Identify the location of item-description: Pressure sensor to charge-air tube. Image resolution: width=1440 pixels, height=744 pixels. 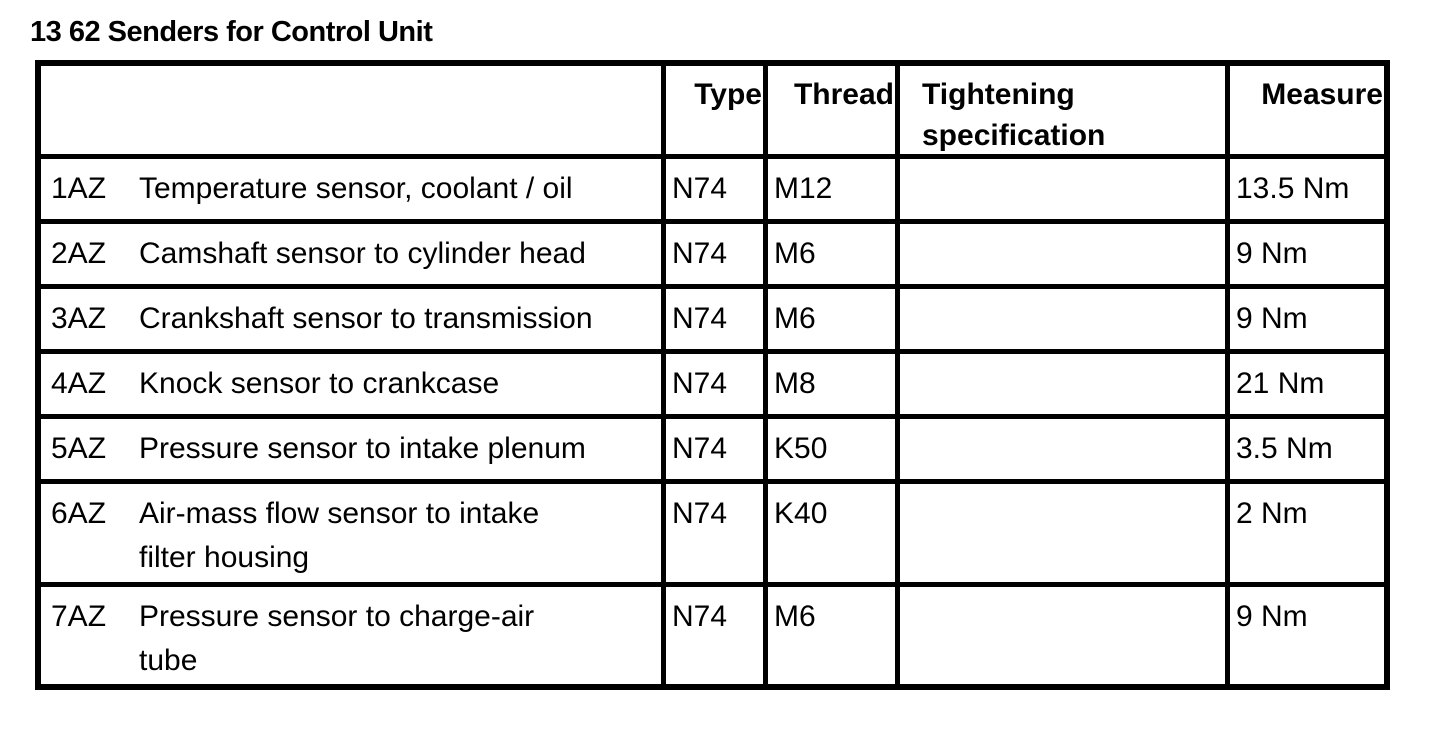
(337, 638).